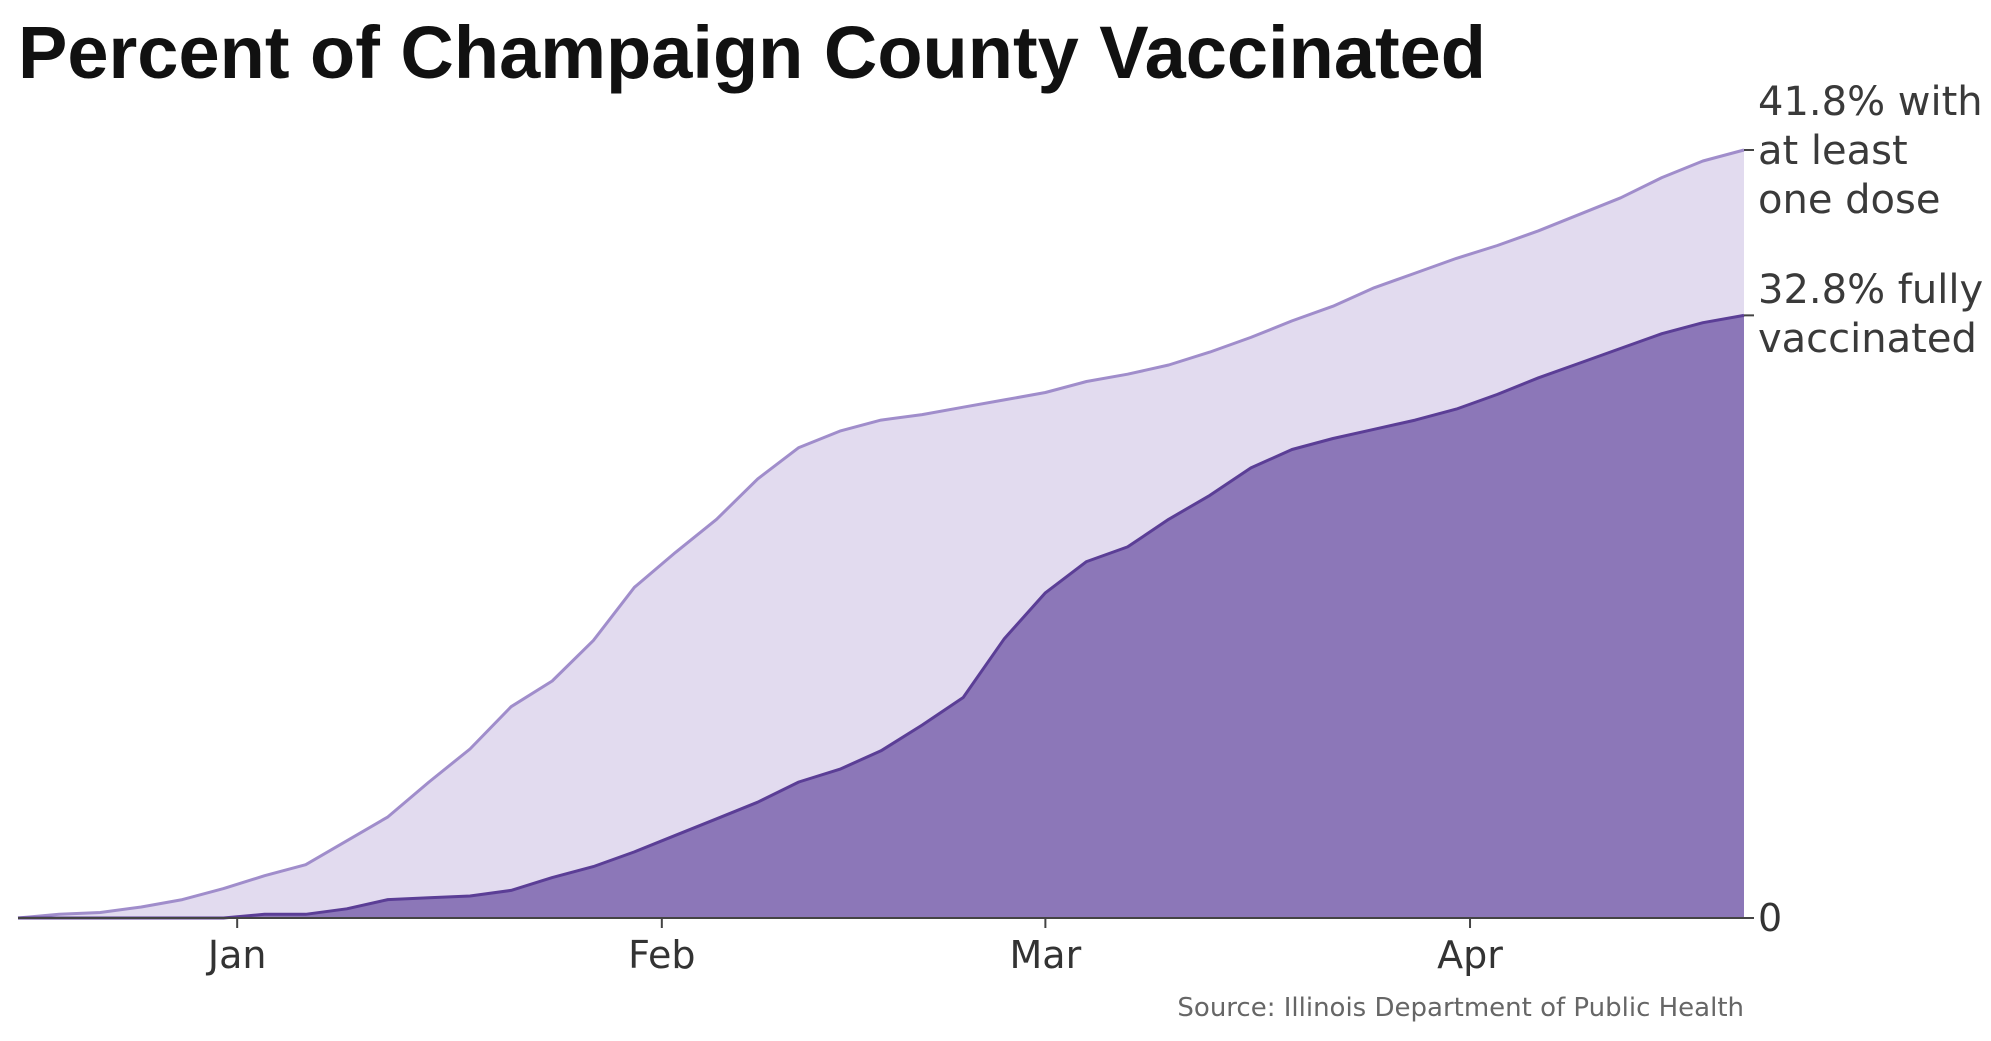  Describe the element at coordinates (236, 955) in the screenshot. I see `x-tick-label: Jan` at that location.